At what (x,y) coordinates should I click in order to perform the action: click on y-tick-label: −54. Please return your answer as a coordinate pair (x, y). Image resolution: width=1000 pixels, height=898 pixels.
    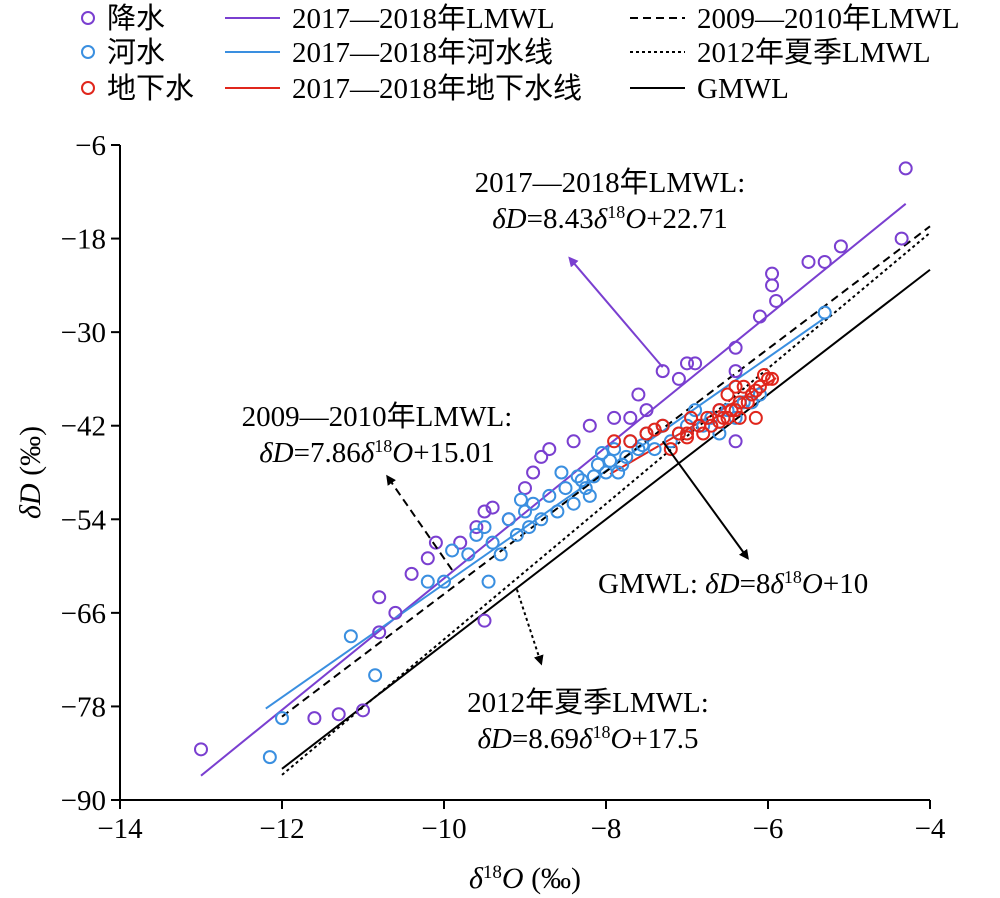
    Looking at the image, I should click on (84, 520).